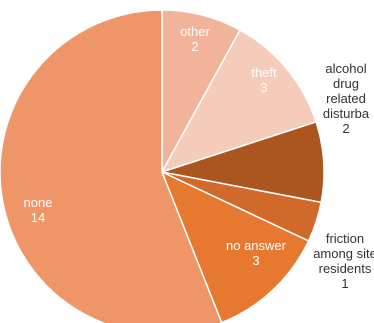  Describe the element at coordinates (344, 283) in the screenshot. I see `value-label-friction-among-site-residents: 1` at that location.